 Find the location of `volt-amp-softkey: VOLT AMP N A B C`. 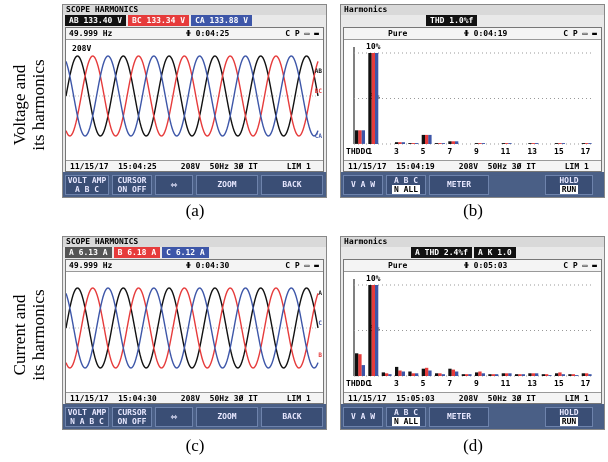

volt-amp-softkey: VOLT AMP N A B C is located at coordinates (87, 416).